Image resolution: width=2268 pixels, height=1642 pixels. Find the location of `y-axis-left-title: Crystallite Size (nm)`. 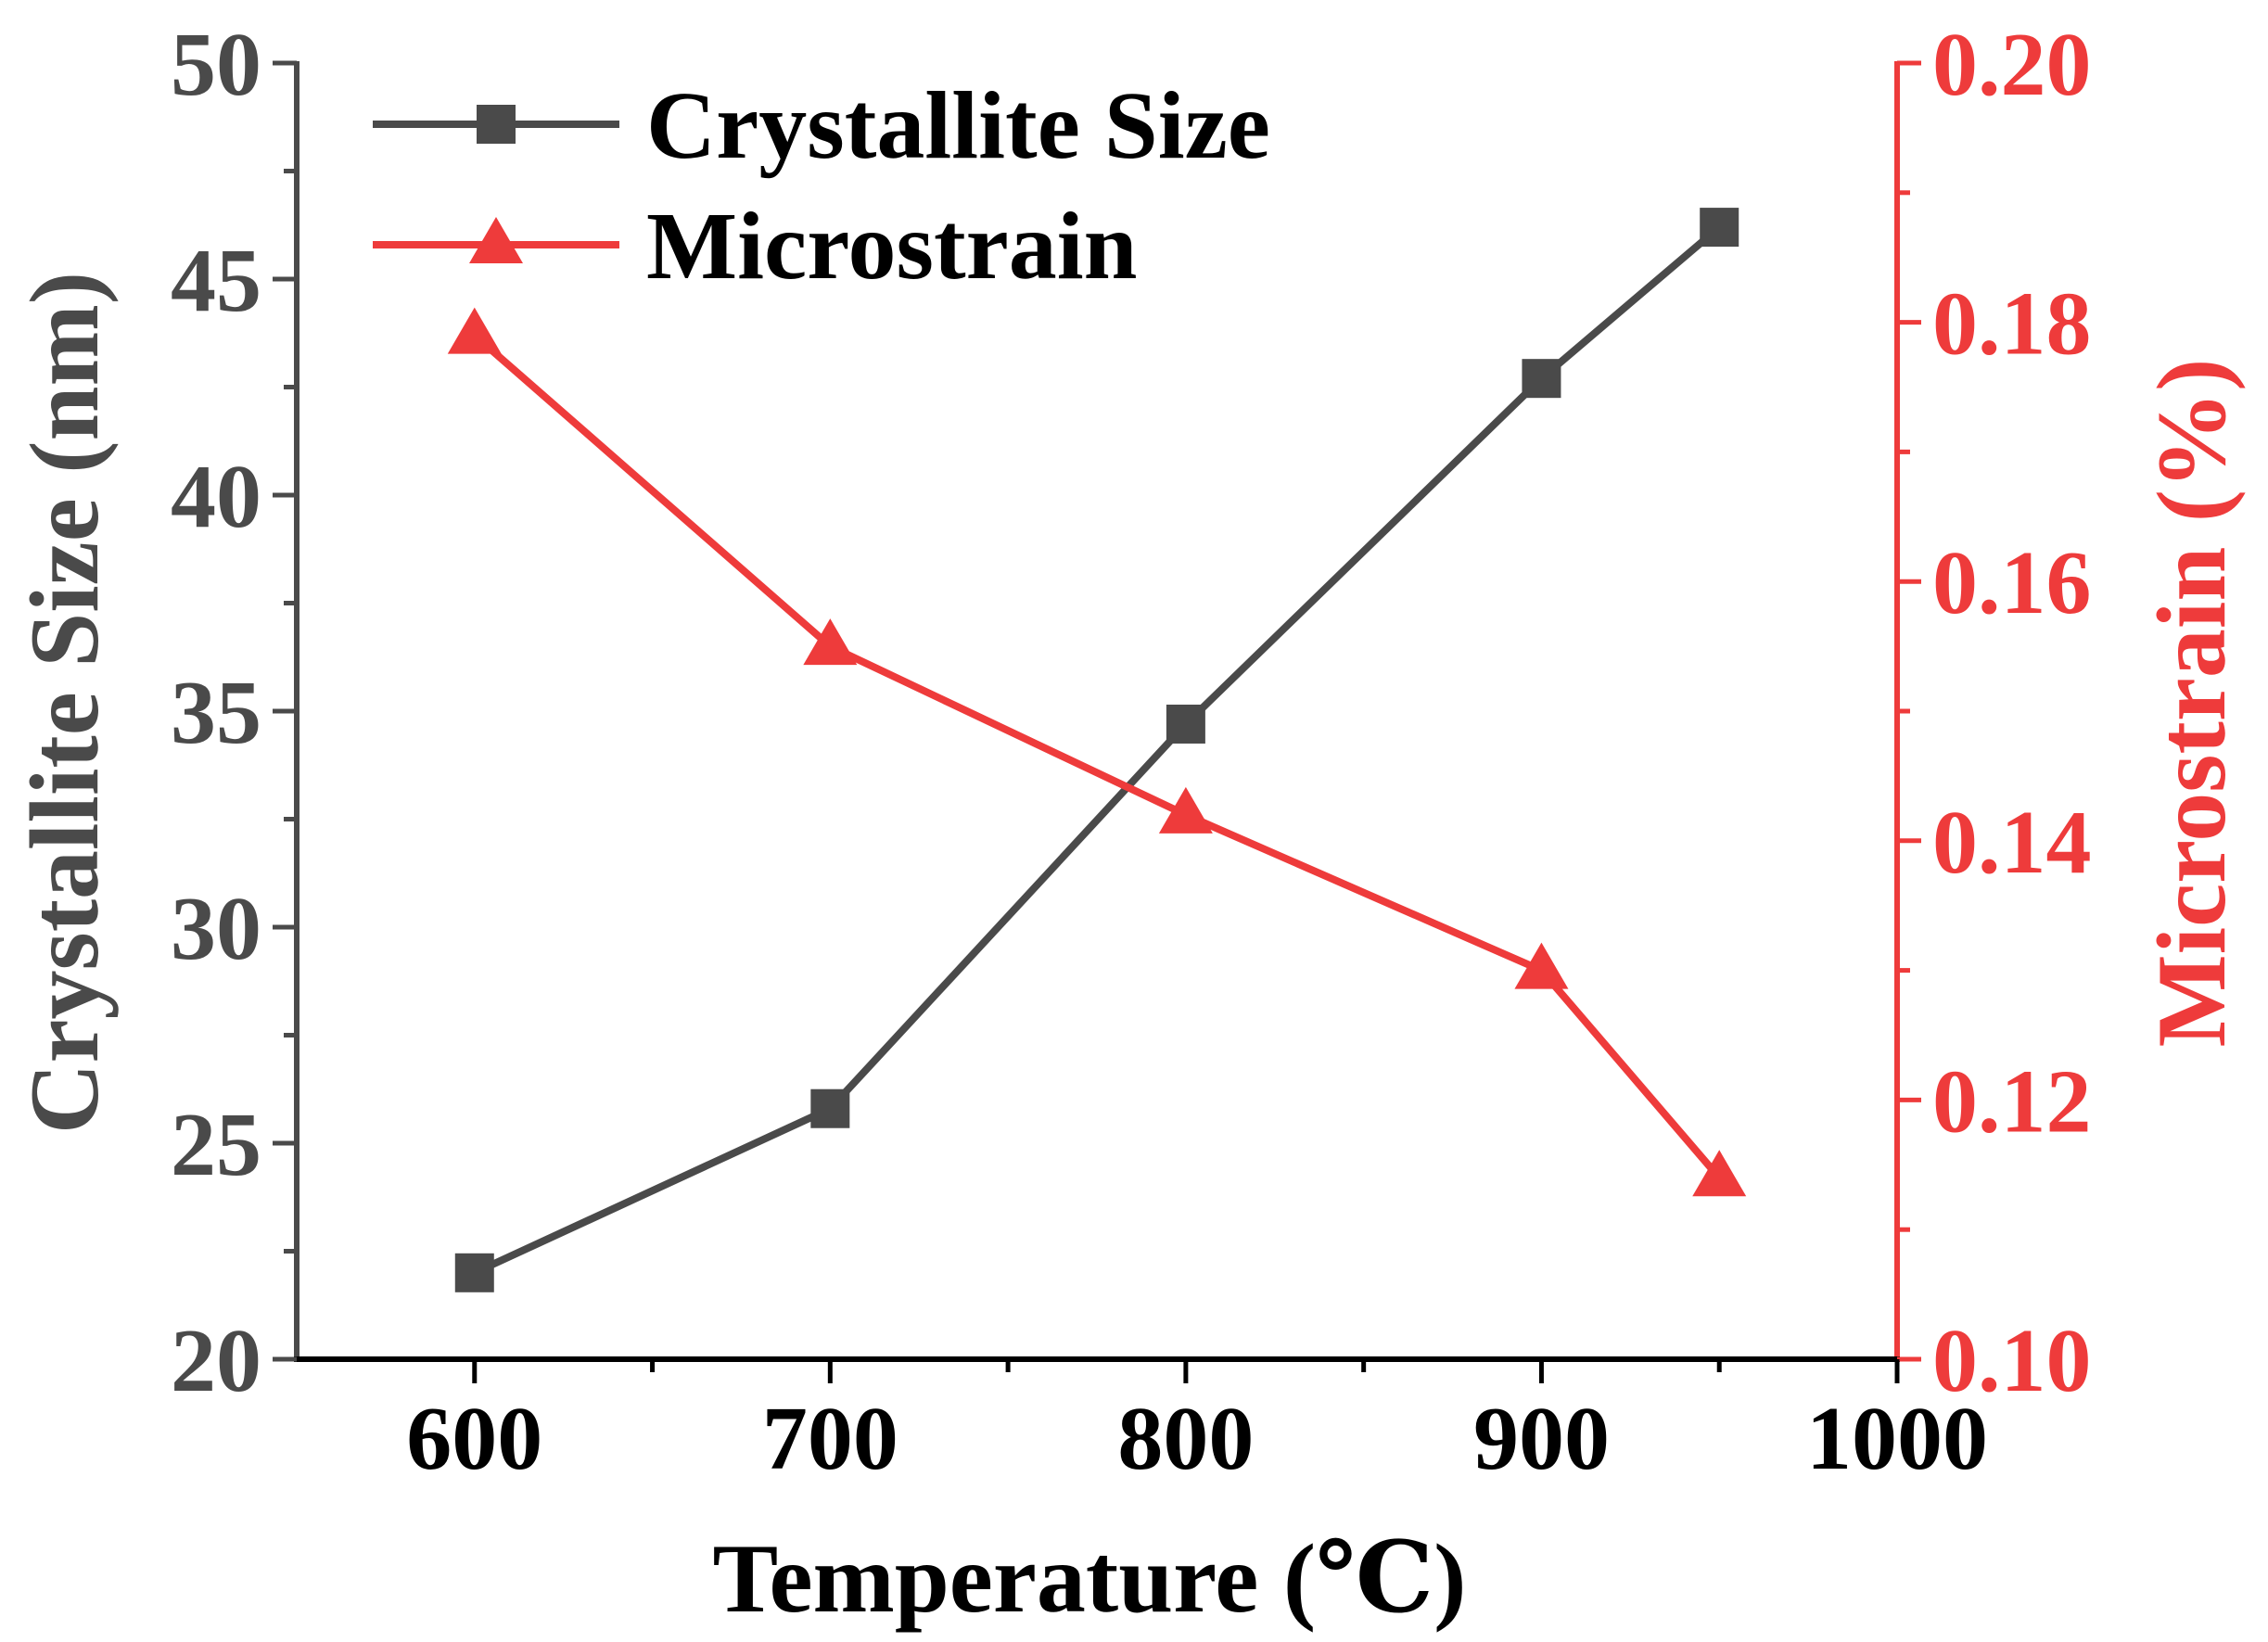

y-axis-left-title: Crystallite Size (nm) is located at coordinates (64, 703).